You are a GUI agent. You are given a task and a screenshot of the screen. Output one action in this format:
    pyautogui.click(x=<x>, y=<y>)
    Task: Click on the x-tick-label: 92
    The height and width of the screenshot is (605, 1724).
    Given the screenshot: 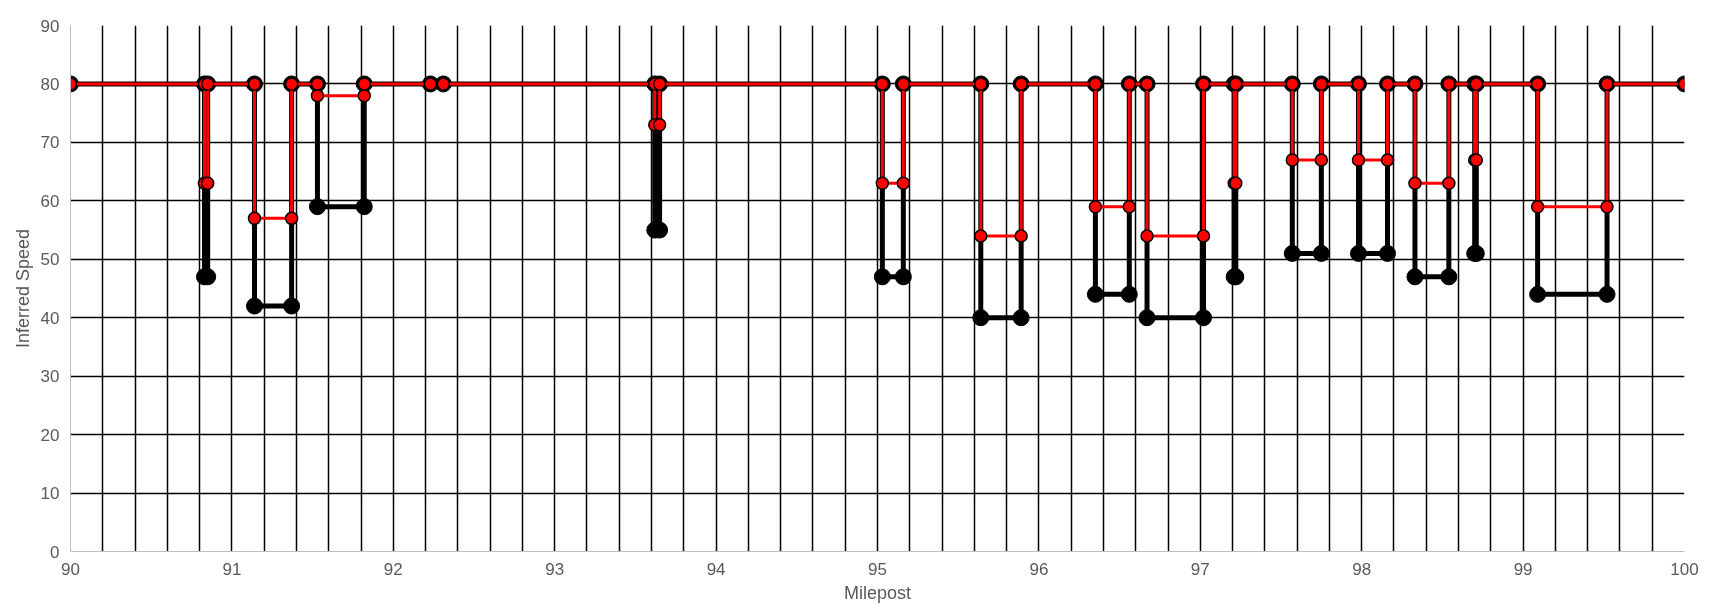 What is the action you would take?
    pyautogui.click(x=393, y=569)
    